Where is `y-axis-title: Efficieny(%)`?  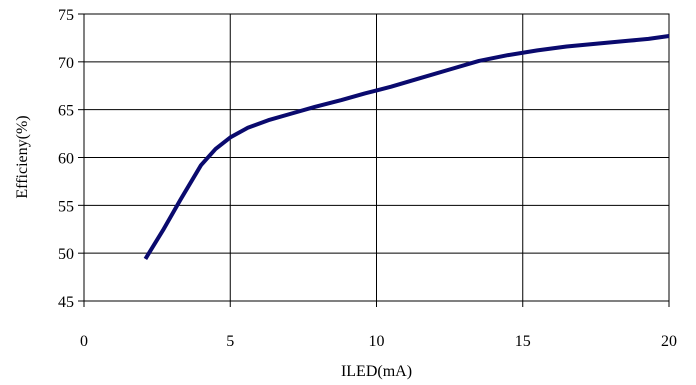 y-axis-title: Efficieny(%) is located at coordinates (22, 156).